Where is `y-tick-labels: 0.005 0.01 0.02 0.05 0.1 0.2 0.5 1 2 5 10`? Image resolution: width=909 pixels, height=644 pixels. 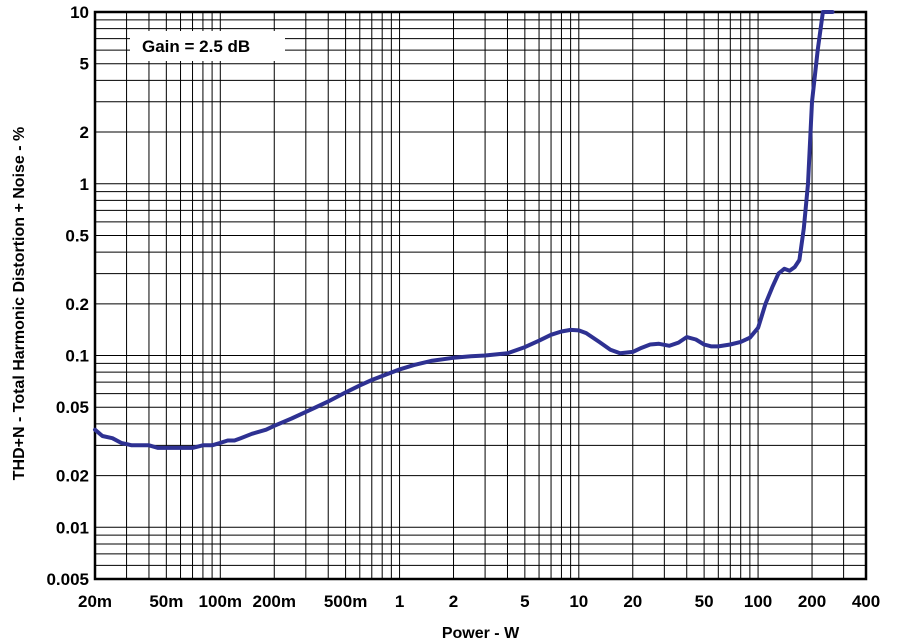 y-tick-labels: 0.005 0.01 0.02 0.05 0.1 0.2 0.5 1 2 5 10 is located at coordinates (67, 296).